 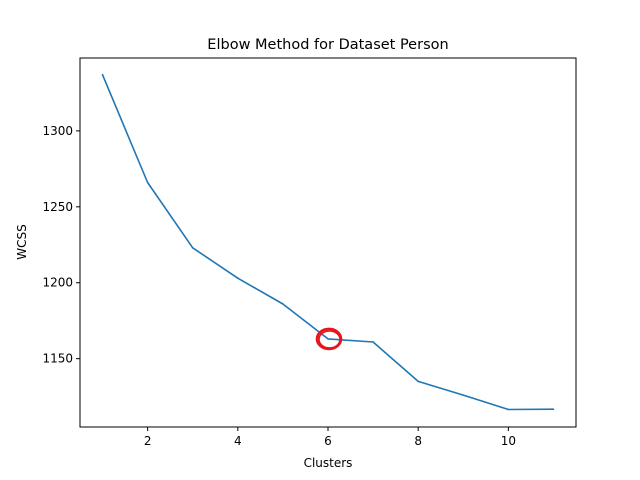 I want to click on x-tick-label: 8, so click(x=418, y=441).